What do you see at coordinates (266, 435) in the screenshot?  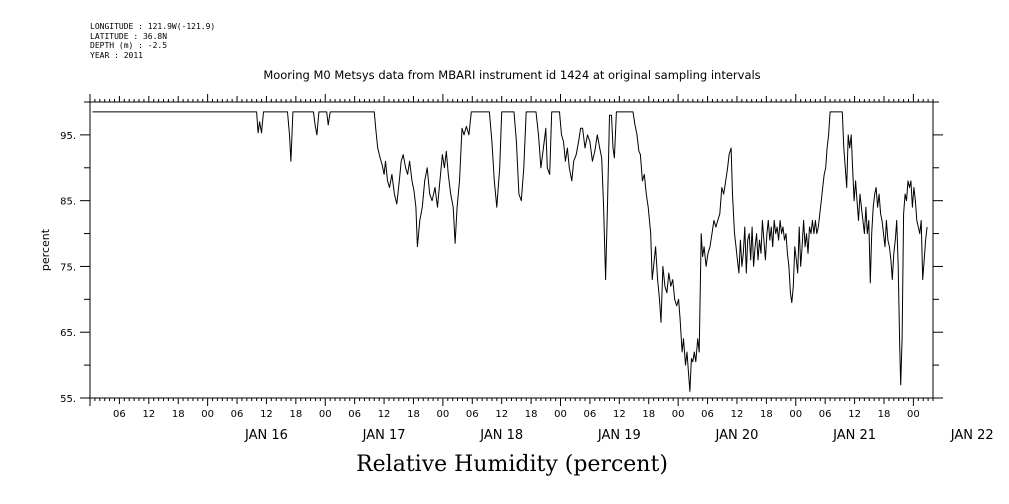 I see `x-tick-label-day: JAN 16` at bounding box center [266, 435].